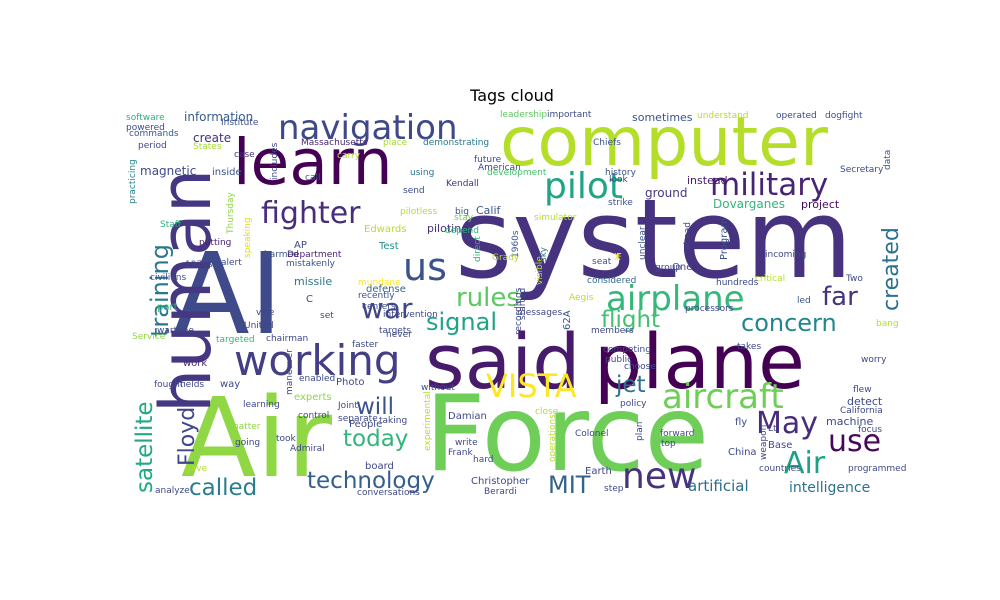 This screenshot has width=1000, height=600. Describe the element at coordinates (820, 204) in the screenshot. I see `word-project: project` at that location.